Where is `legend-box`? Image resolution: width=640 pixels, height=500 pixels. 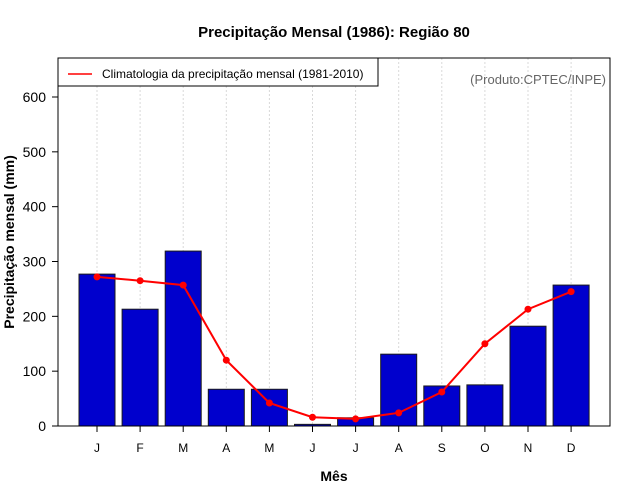 legend-box is located at coordinates (218, 72).